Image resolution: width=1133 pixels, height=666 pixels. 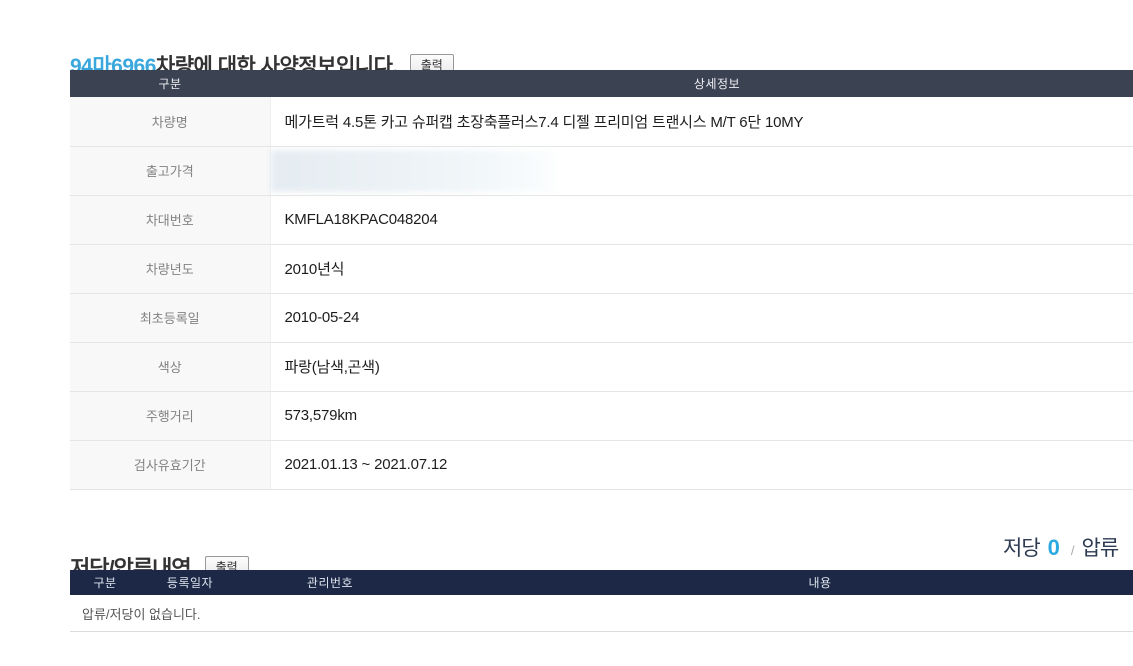 What do you see at coordinates (170, 220) in the screenshot?
I see `spec-label-vin: 차대번호` at bounding box center [170, 220].